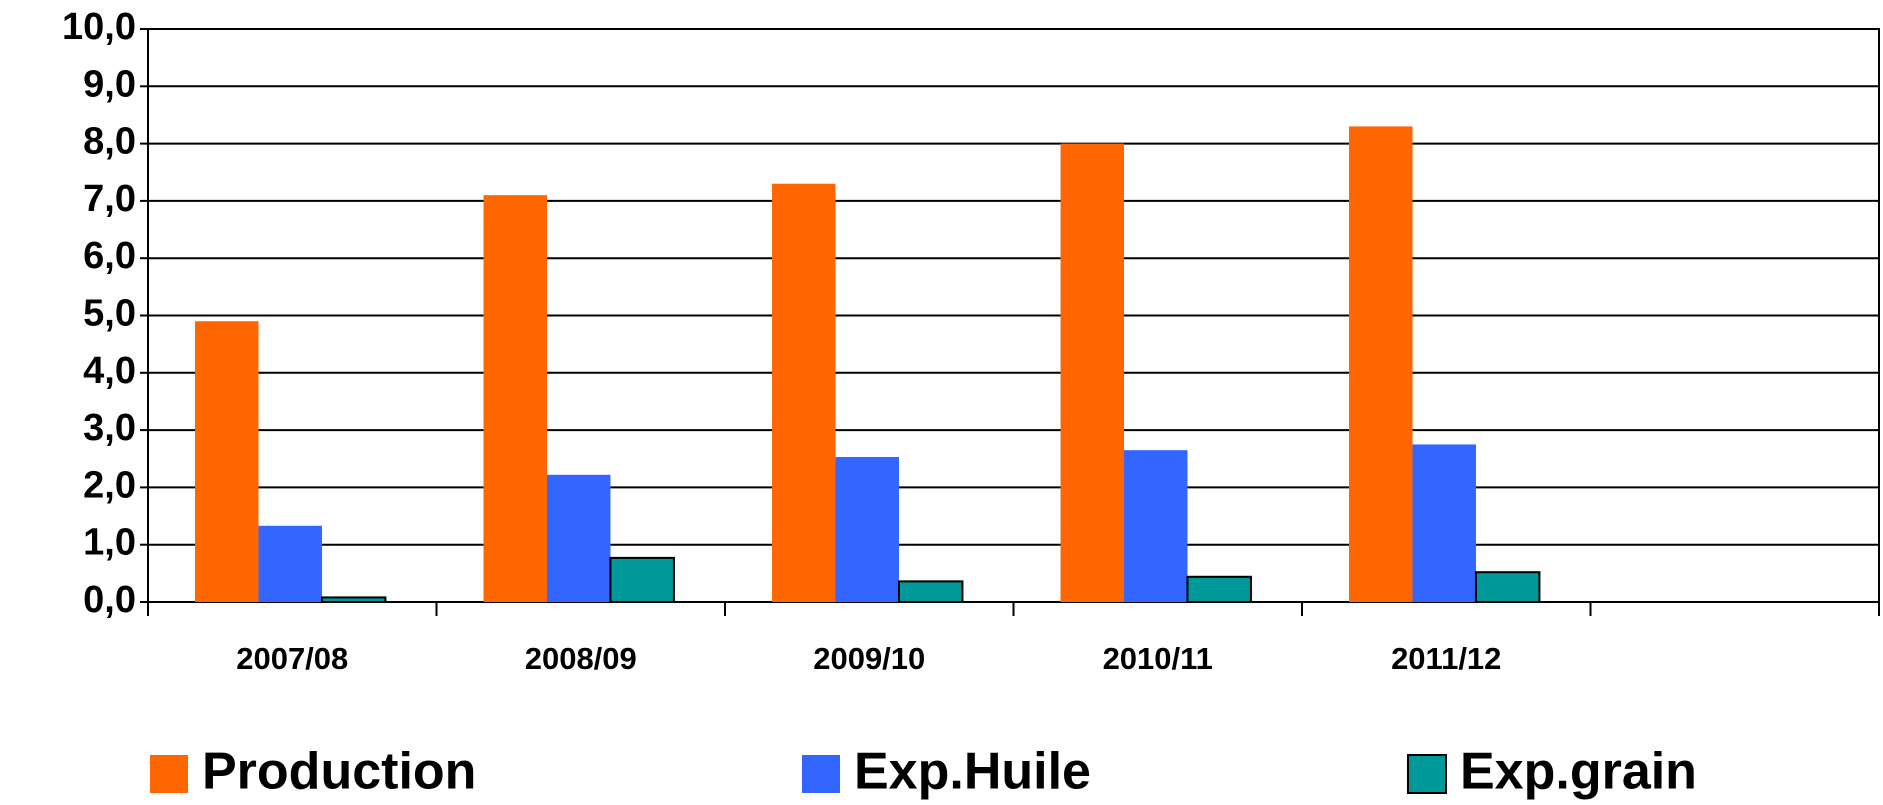 Image resolution: width=1883 pixels, height=805 pixels. Describe the element at coordinates (1578, 772) in the screenshot. I see `legend-label: Exp.grain` at that location.